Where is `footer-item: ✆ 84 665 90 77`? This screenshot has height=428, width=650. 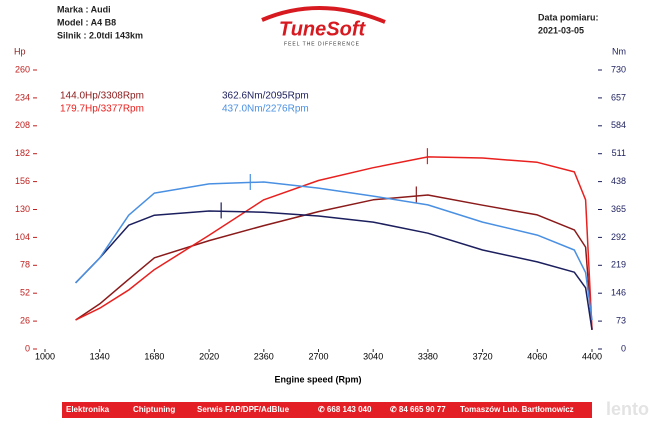 footer-item: ✆ 84 665 90 77 is located at coordinates (418, 409).